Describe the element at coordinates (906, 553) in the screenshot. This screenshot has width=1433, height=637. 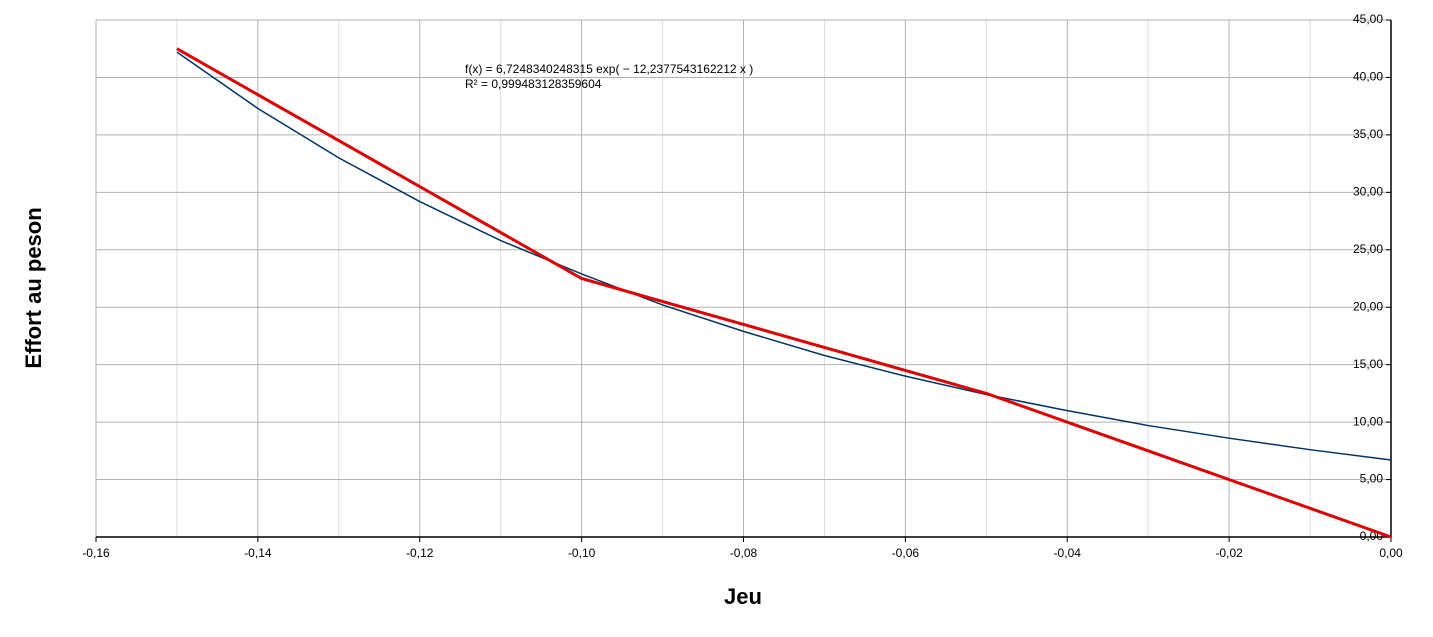
I see `x-tick-label: -0,06` at that location.